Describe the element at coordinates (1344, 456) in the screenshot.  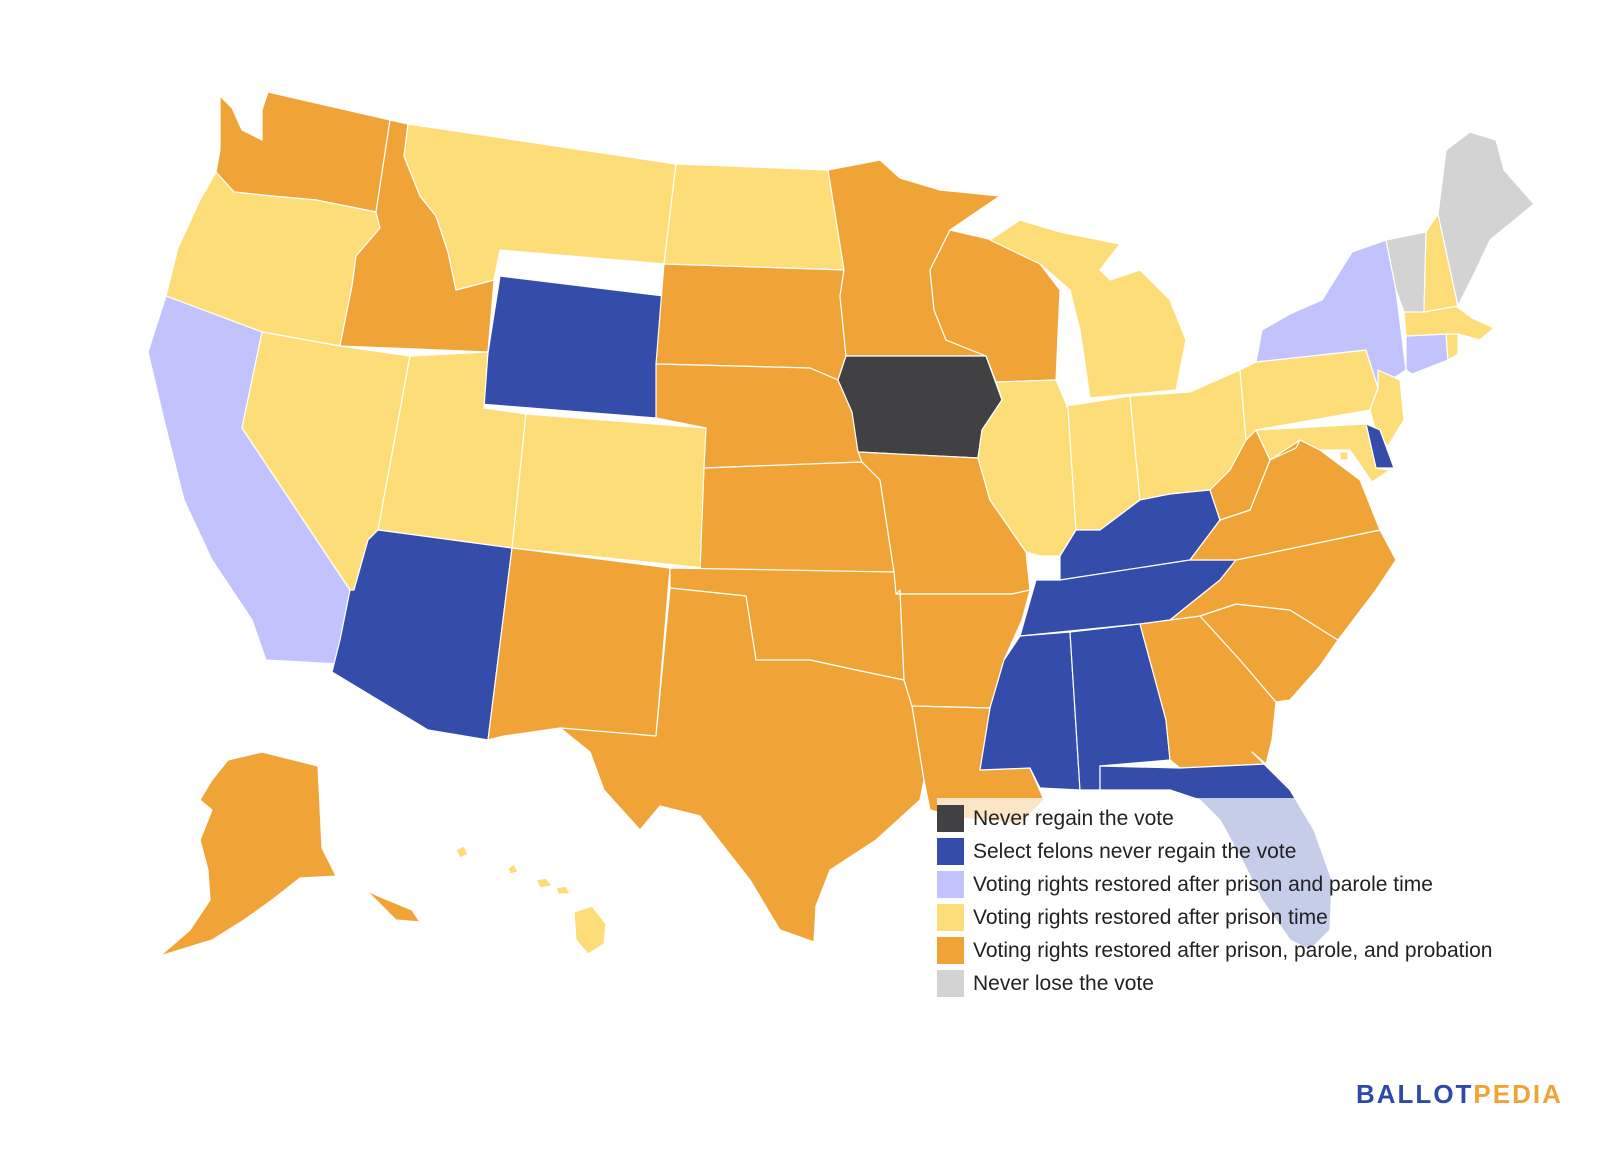
I see `state-dc` at that location.